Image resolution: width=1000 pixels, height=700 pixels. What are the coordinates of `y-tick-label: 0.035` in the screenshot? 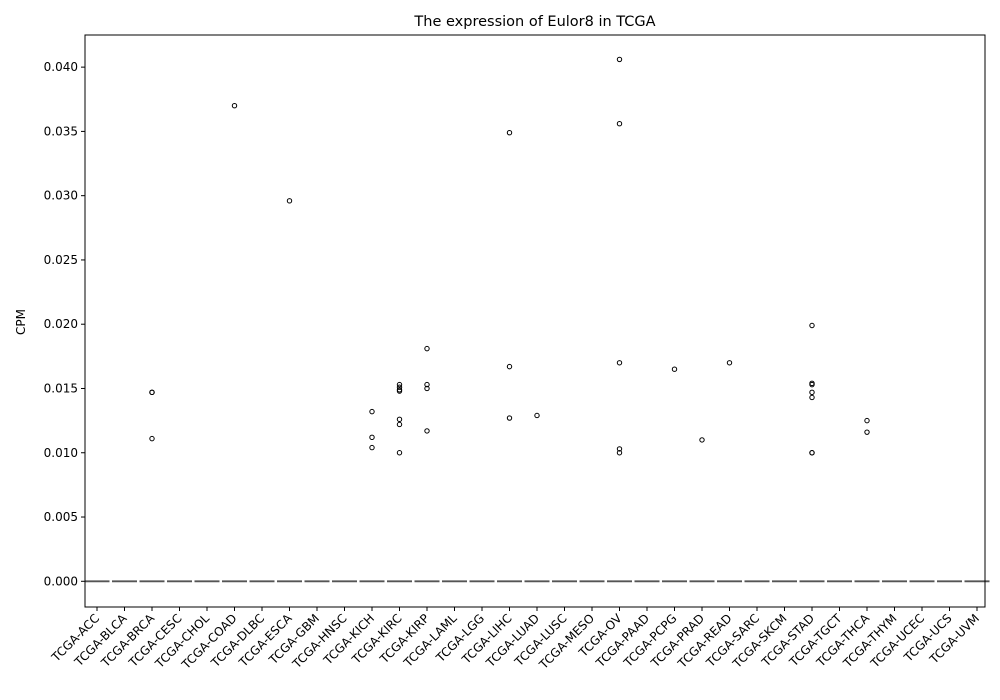 It's located at (61, 131).